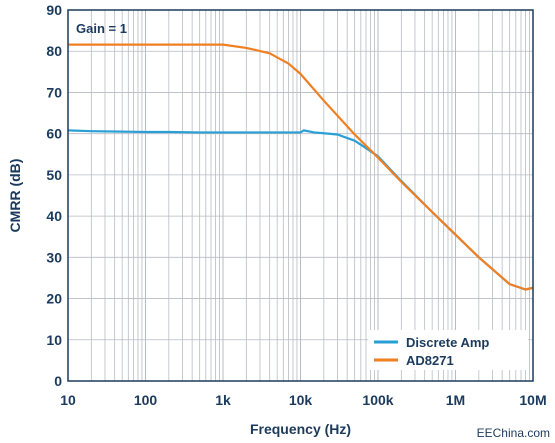 This screenshot has width=555, height=443. Describe the element at coordinates (513, 433) in the screenshot. I see `watermark-text: EEChina.com` at that location.